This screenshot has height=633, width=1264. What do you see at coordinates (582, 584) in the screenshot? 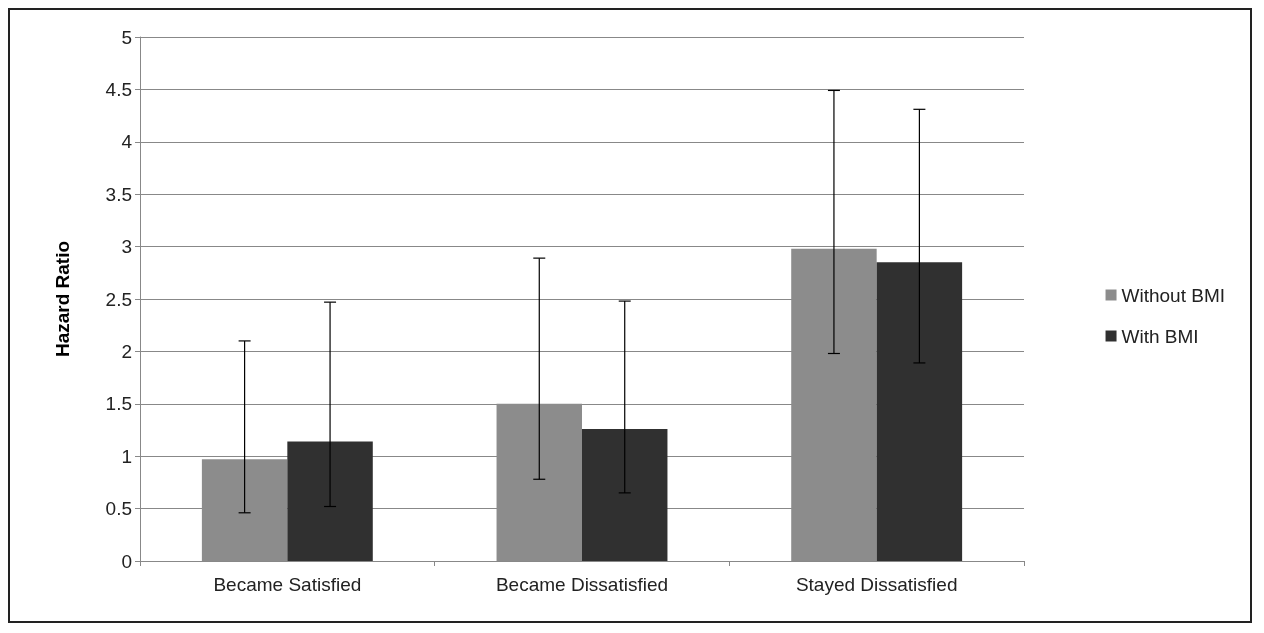
I see `x-tick-label: Became Dissatisfied` at bounding box center [582, 584].